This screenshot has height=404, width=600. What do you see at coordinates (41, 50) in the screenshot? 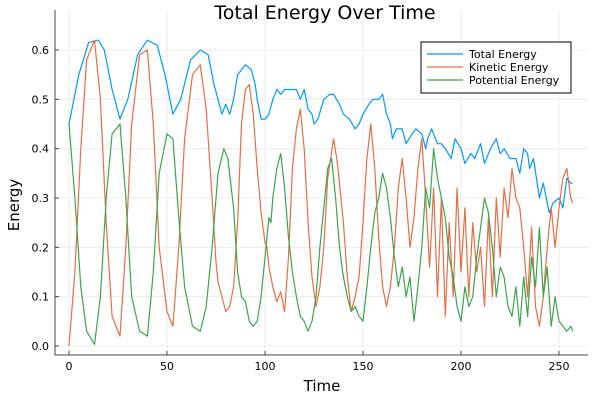
I see `y-tick-label: 0.6` at bounding box center [41, 50].